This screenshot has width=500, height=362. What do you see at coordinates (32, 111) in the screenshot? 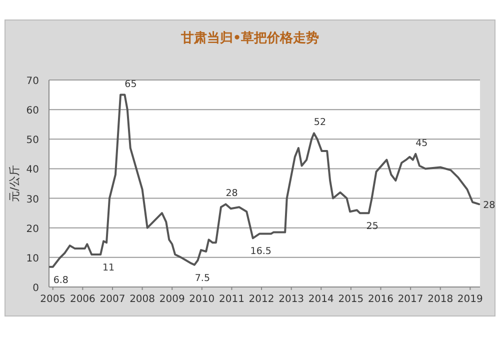
I see `y-tick-label: 60` at bounding box center [32, 111].